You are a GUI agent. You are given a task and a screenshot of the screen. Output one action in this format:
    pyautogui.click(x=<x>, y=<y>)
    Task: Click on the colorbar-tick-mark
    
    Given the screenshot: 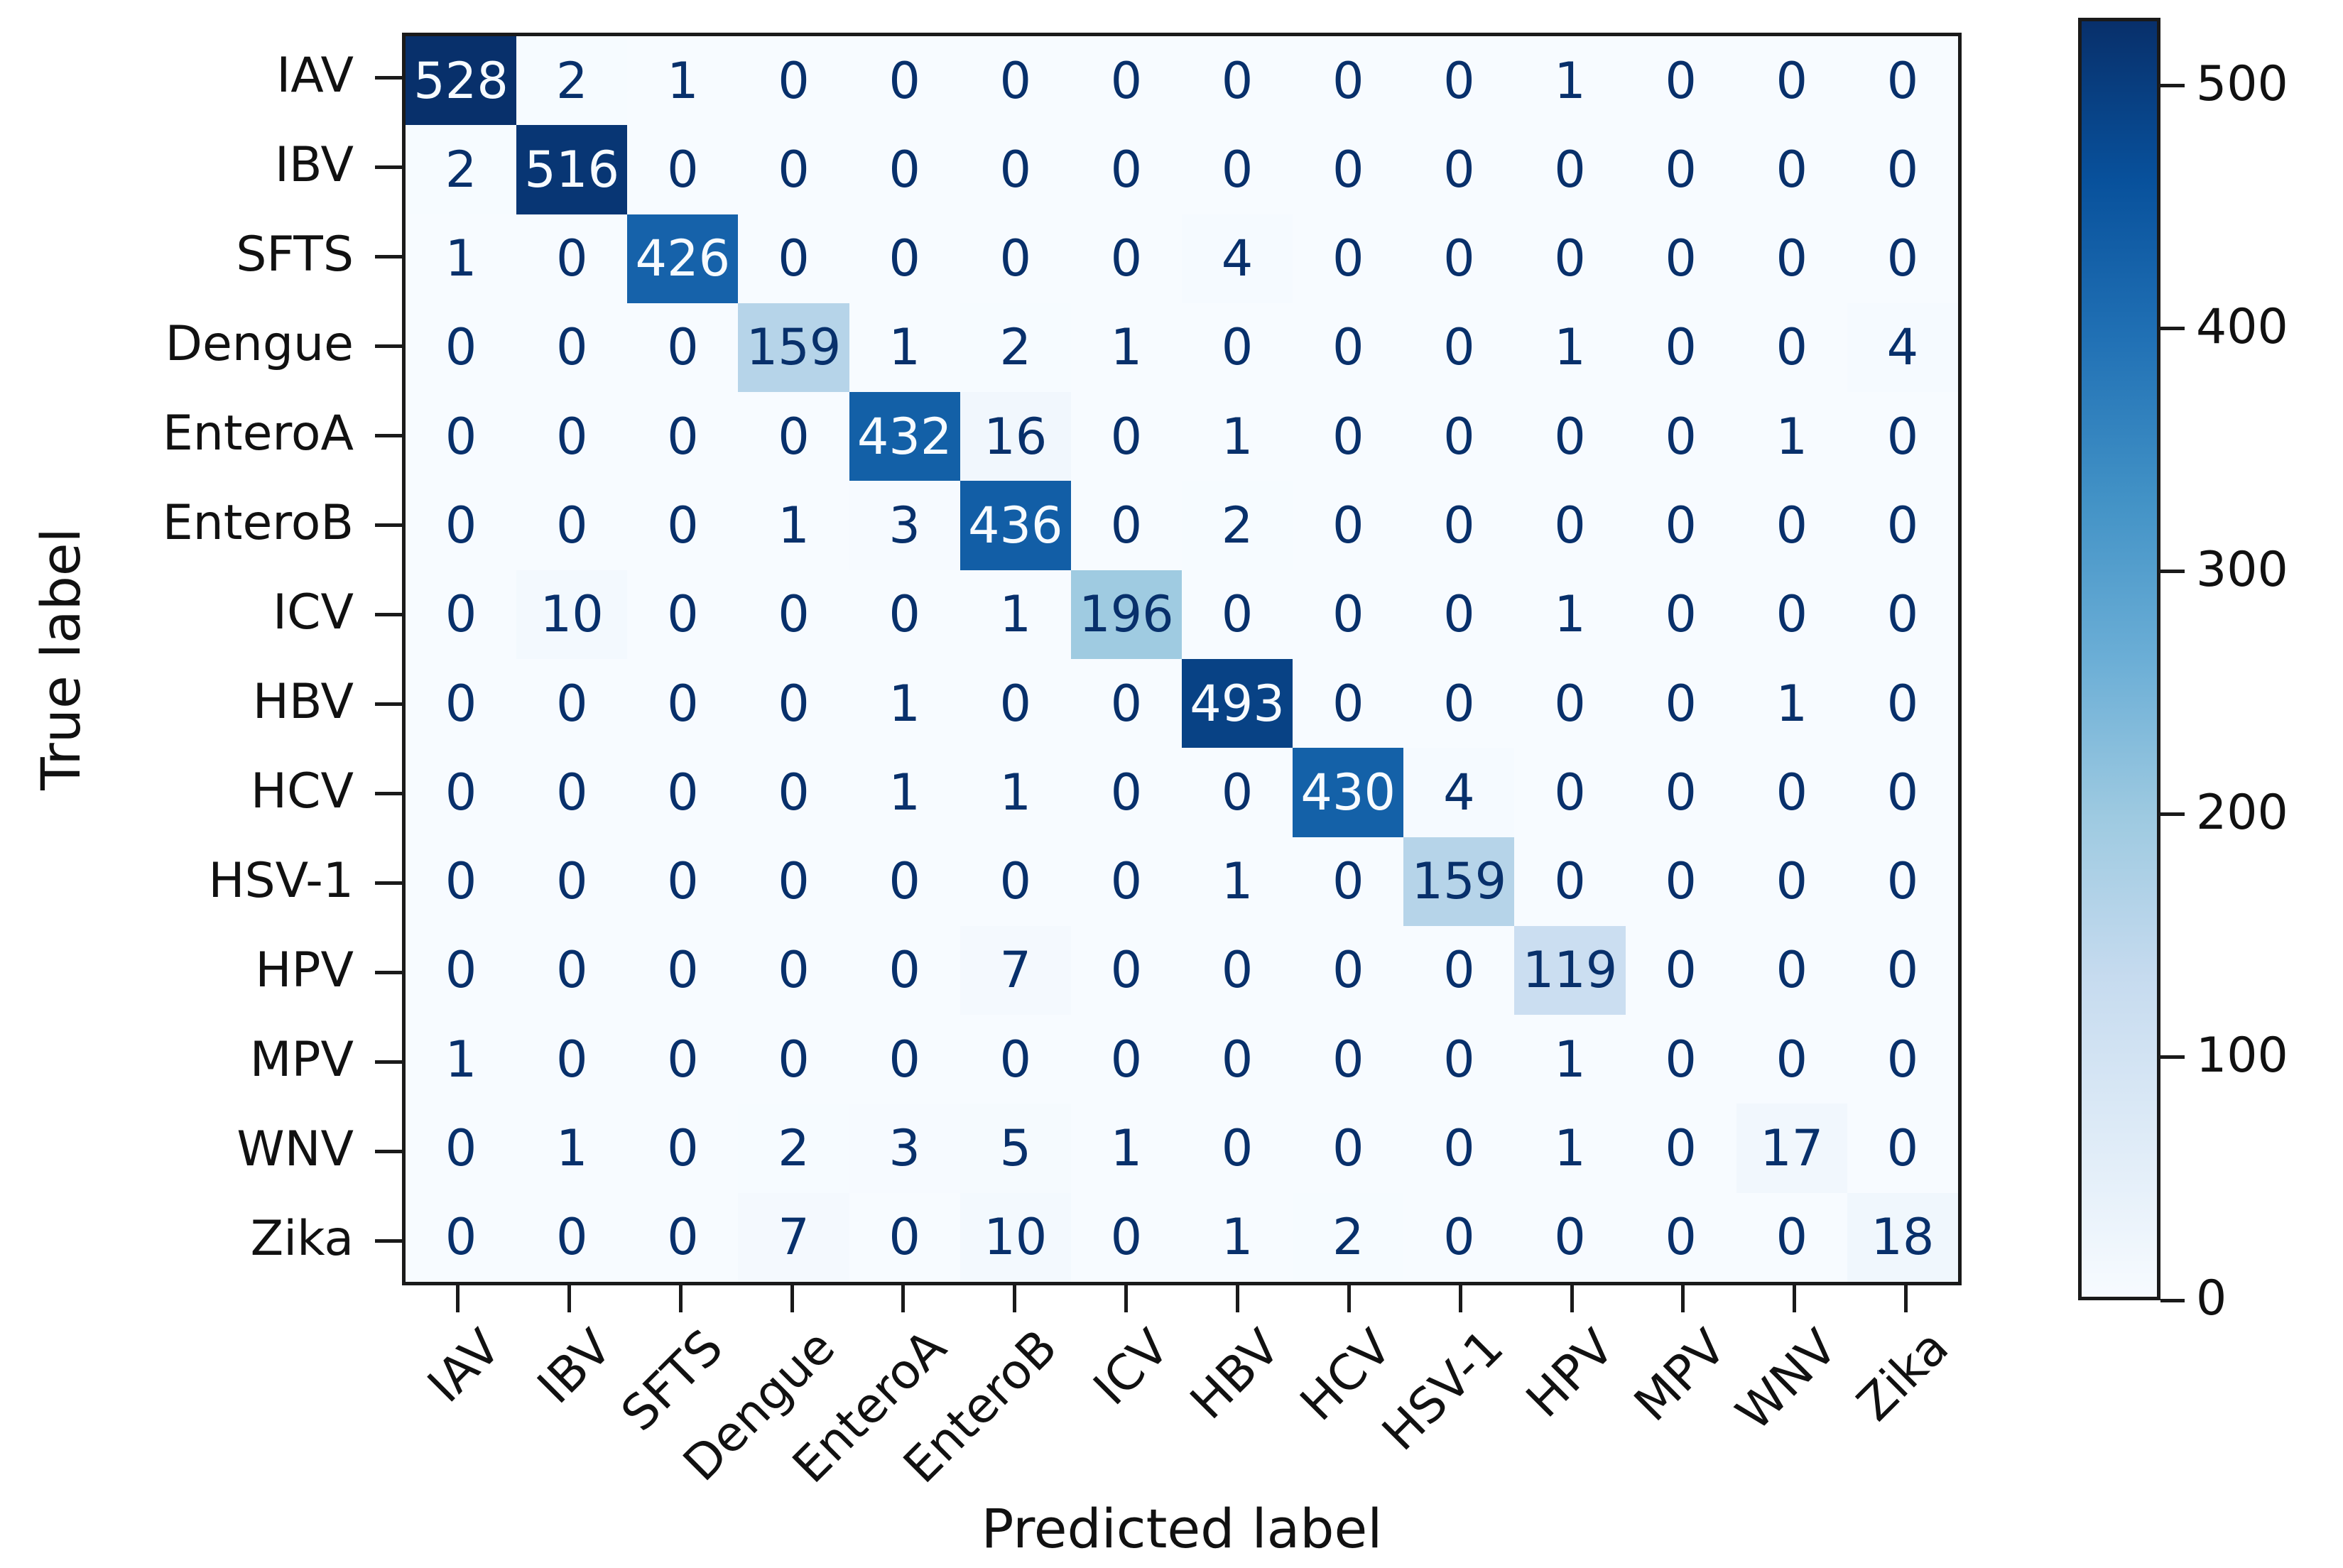 What is the action you would take?
    pyautogui.click(x=2172, y=1300)
    